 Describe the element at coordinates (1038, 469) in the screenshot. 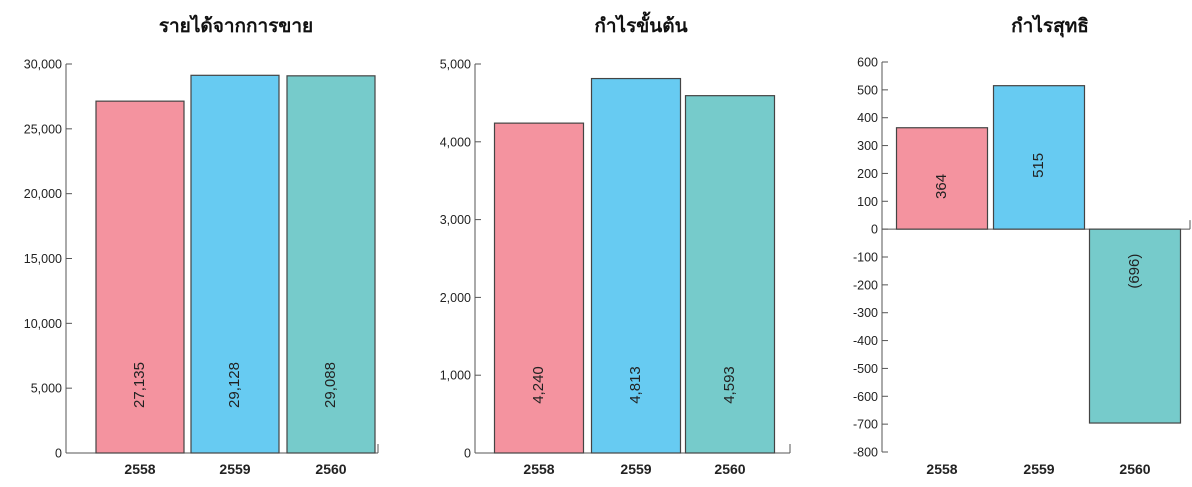

I see `chart-3-category-label-2559: 2559` at that location.